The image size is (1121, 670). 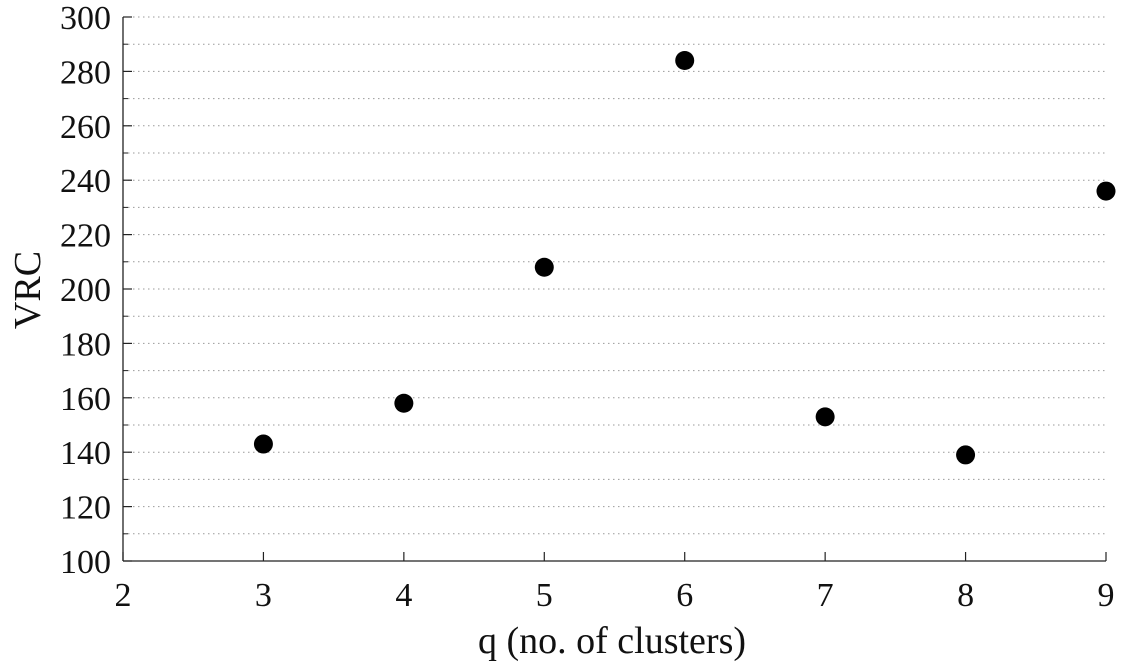 What do you see at coordinates (85, 72) in the screenshot?
I see `y-tick-label: 280` at bounding box center [85, 72].